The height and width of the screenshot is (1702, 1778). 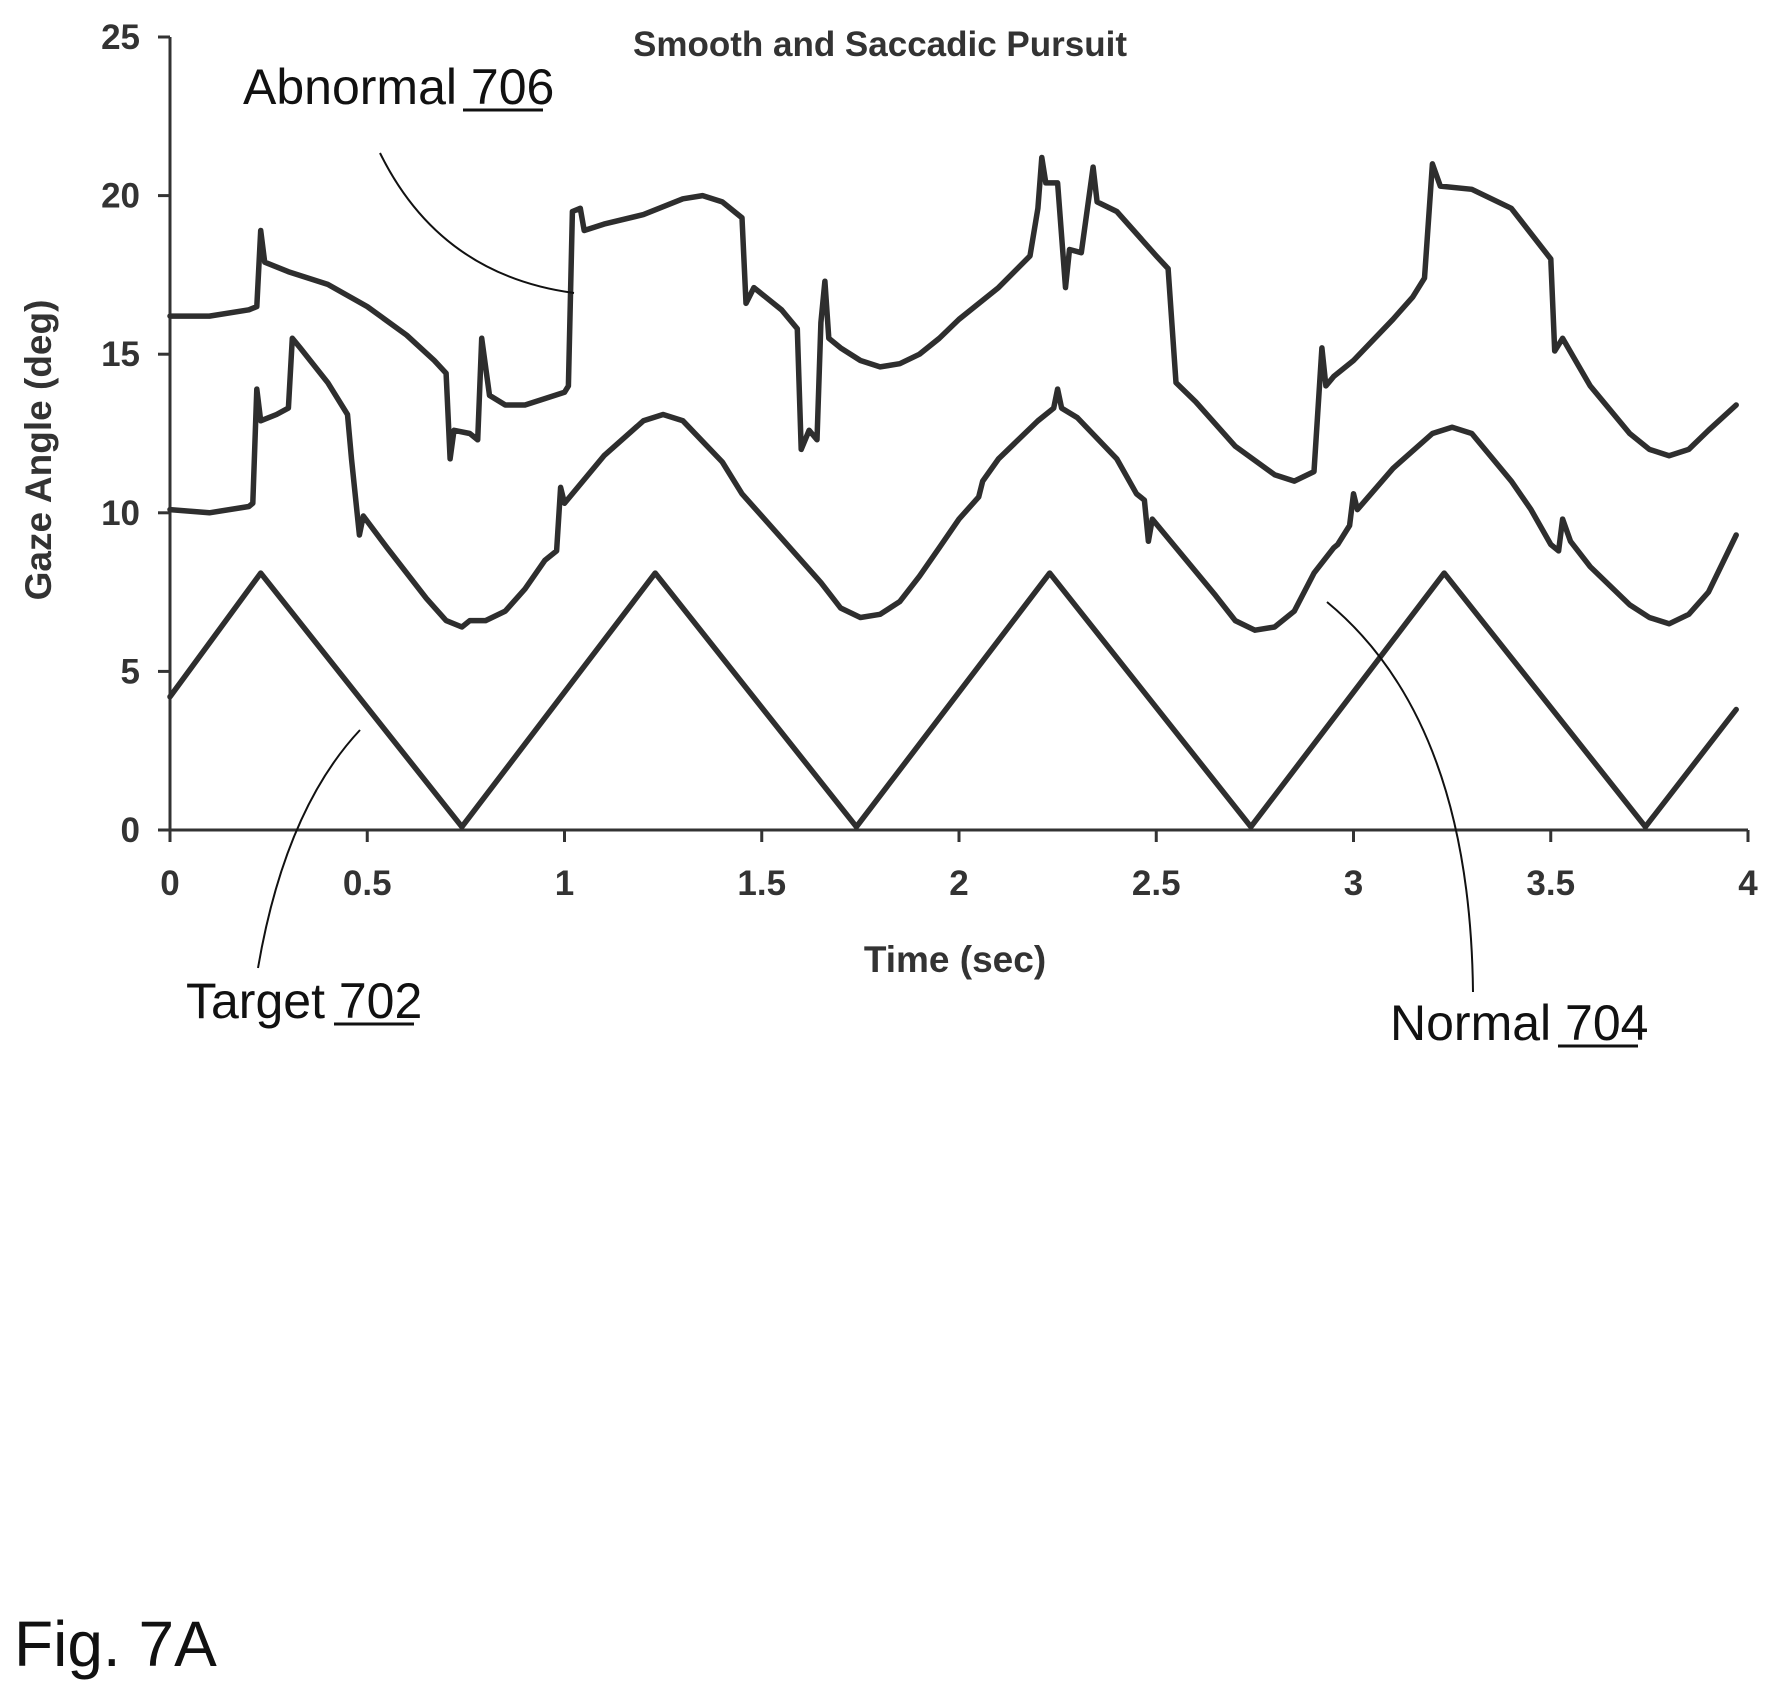 I want to click on x-tick-label: 1, so click(x=564, y=883).